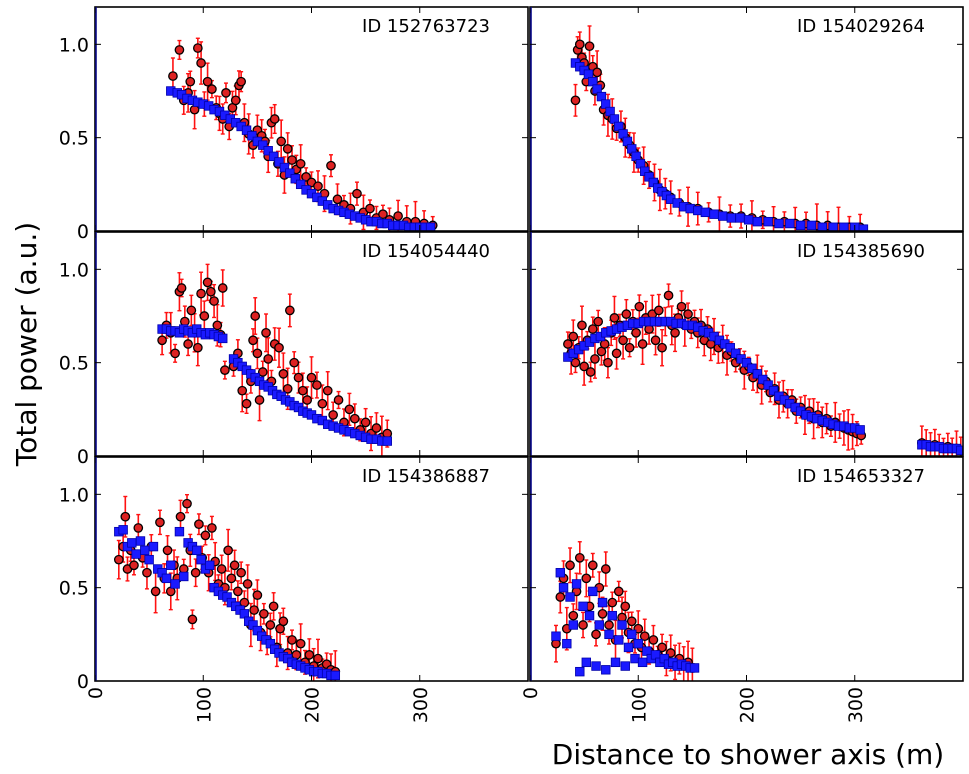  Describe the element at coordinates (426, 251) in the screenshot. I see `panel-title: ID 154054440` at that location.